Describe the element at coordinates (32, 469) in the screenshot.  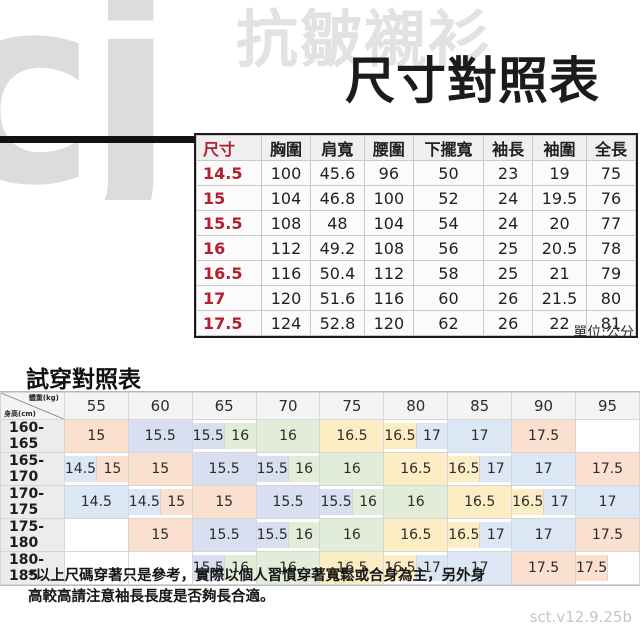
I see `fitting-chart-height-label: 165-170` at that location.